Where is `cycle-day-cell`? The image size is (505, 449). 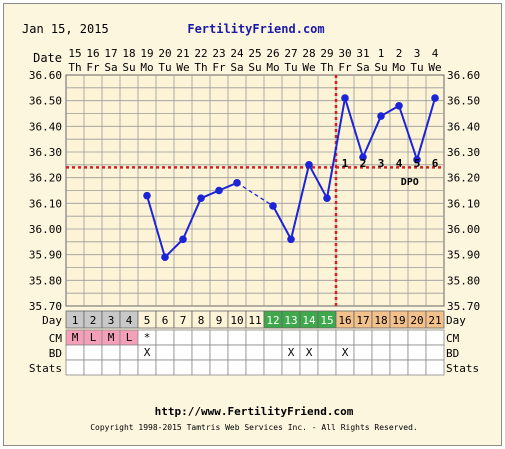 cycle-day-cell is located at coordinates (435, 319).